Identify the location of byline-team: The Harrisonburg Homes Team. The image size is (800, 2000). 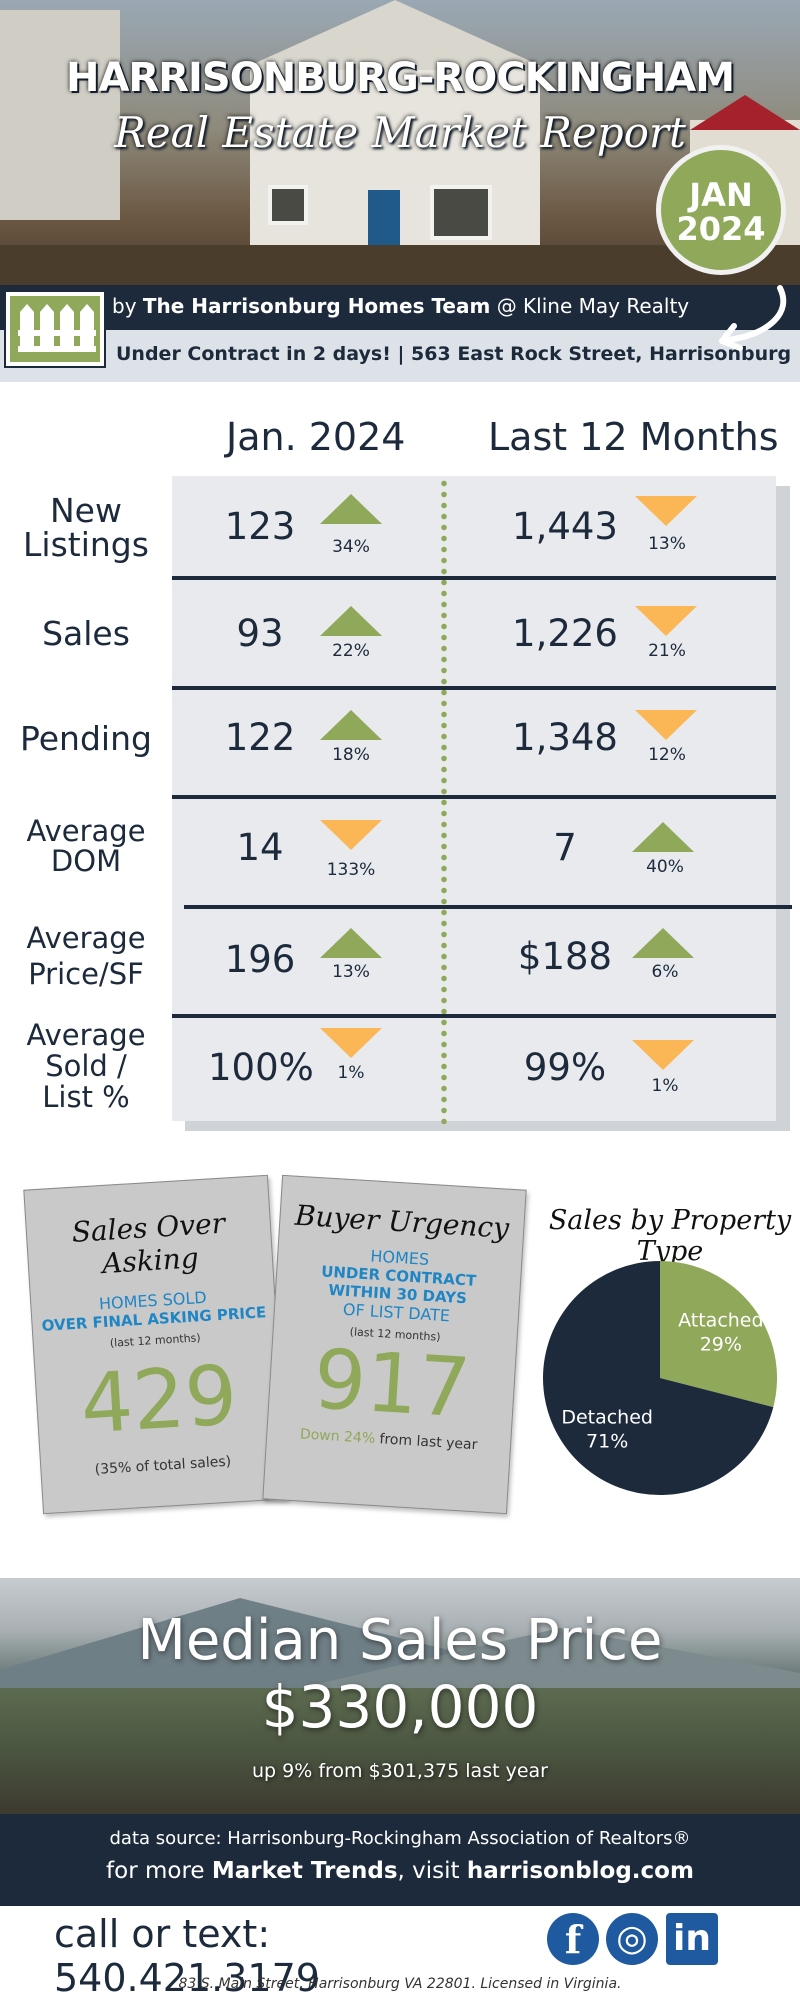
(316, 306).